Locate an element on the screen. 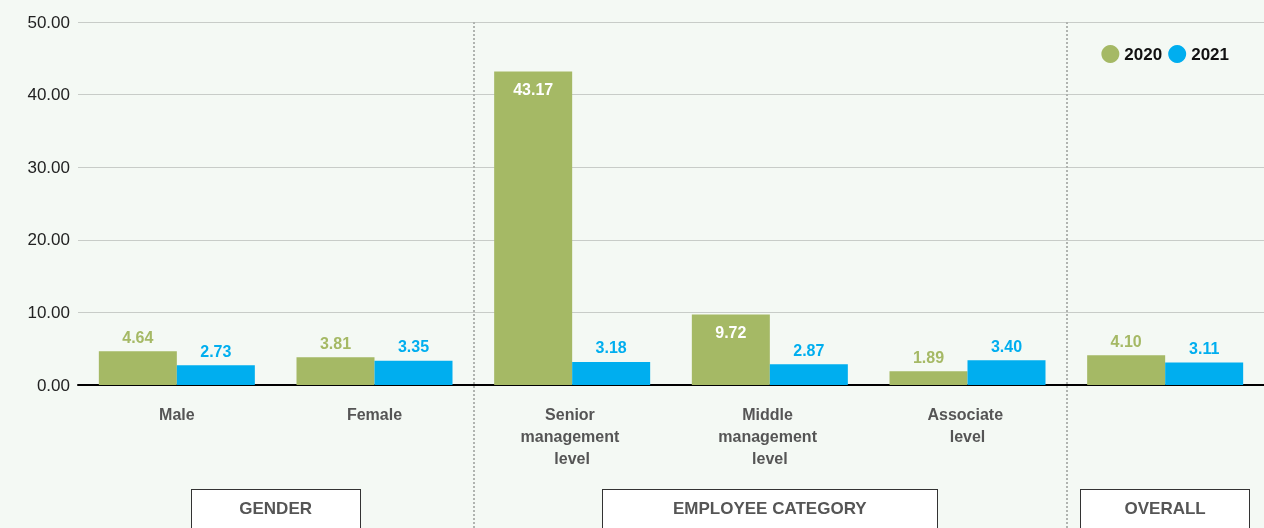 The height and width of the screenshot is (528, 1264). y-tick-label: 10.00 is located at coordinates (48, 312).